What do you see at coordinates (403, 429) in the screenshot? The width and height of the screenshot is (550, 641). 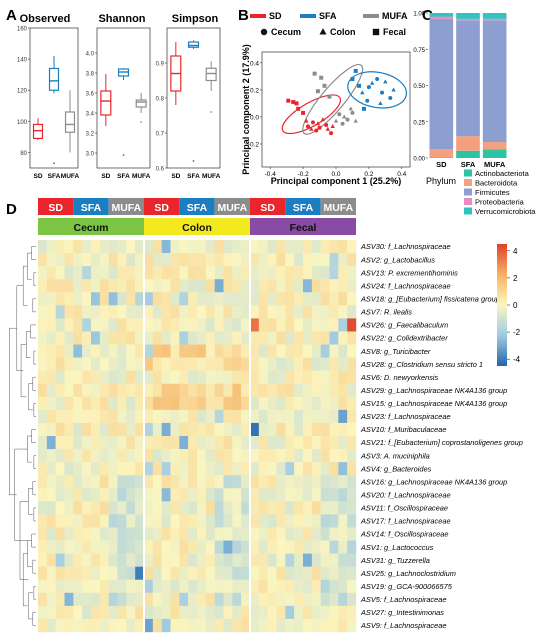 I see `row-label: ASV10: f_Muribaculaceae` at bounding box center [403, 429].